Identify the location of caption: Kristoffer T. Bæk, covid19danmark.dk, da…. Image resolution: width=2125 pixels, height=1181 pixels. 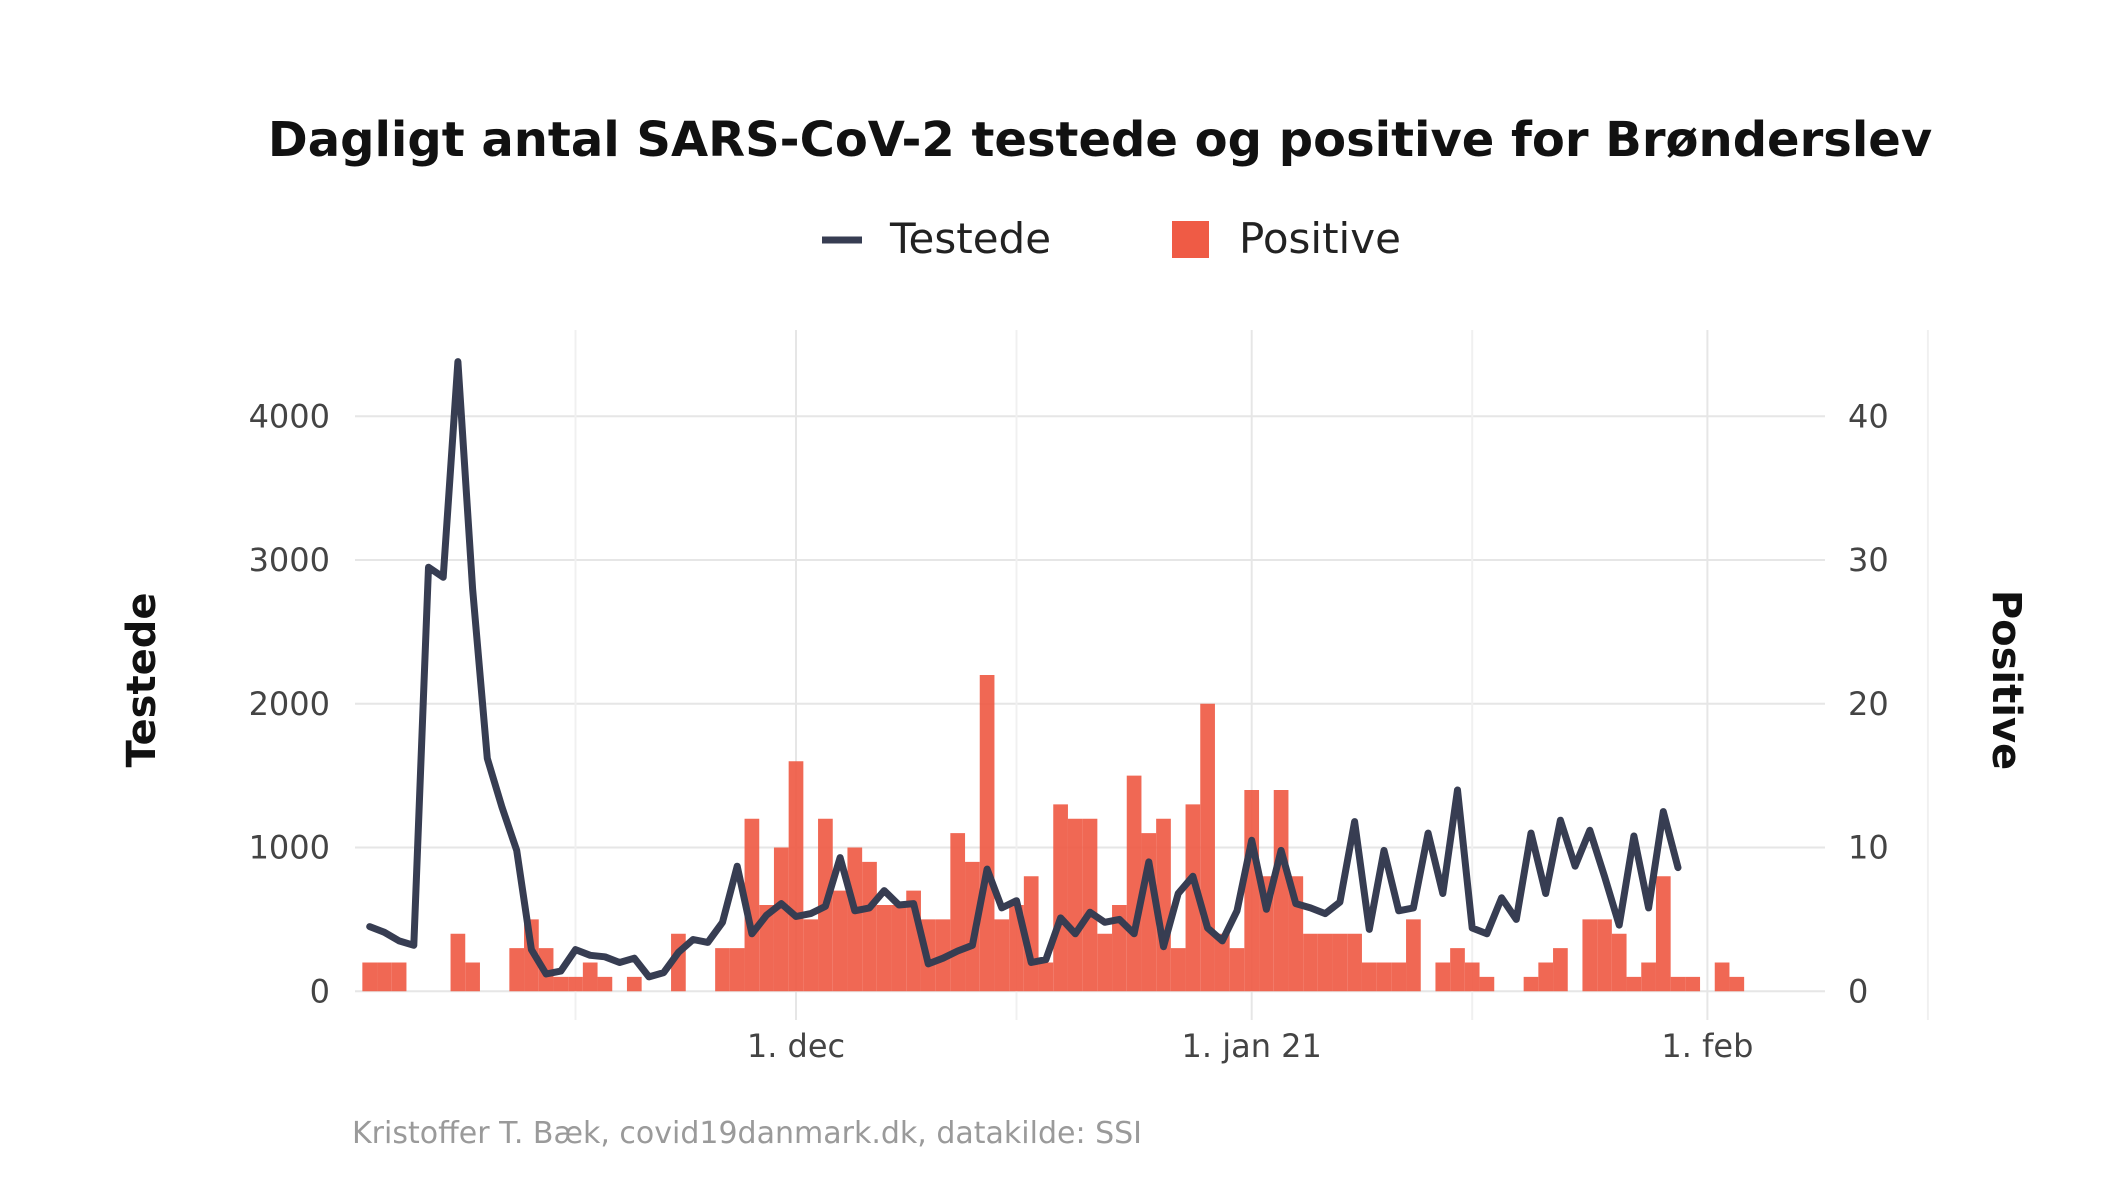
(747, 1133).